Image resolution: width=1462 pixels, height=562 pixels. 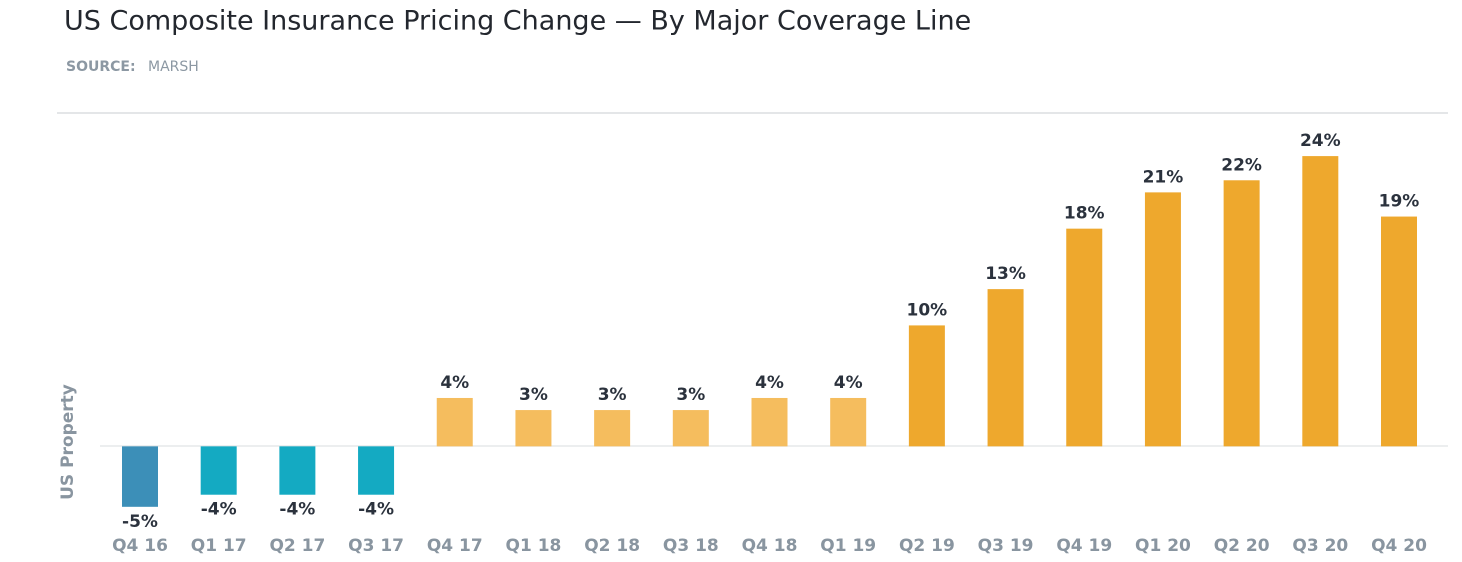 What do you see at coordinates (1084, 214) in the screenshot?
I see `value-label: 18%` at bounding box center [1084, 214].